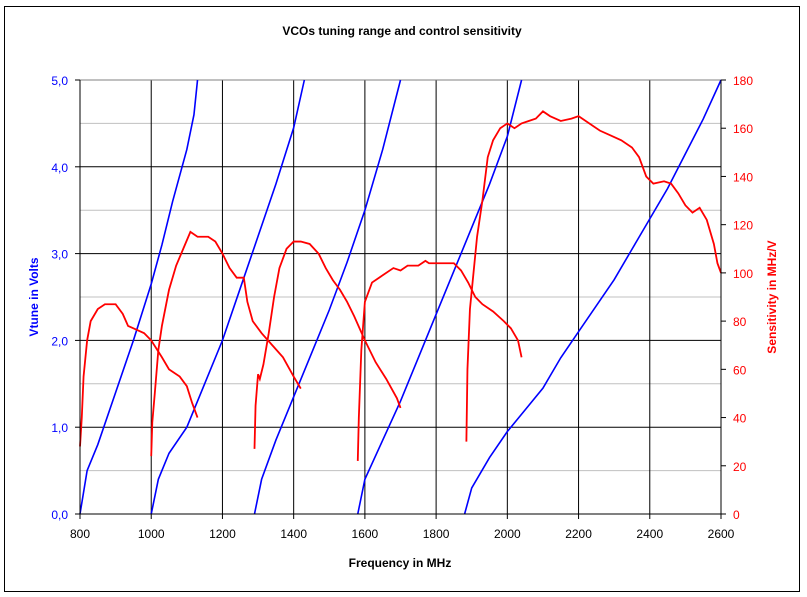 This screenshot has width=807, height=597. What do you see at coordinates (740, 322) in the screenshot?
I see `y2-tick-label: 80` at bounding box center [740, 322].